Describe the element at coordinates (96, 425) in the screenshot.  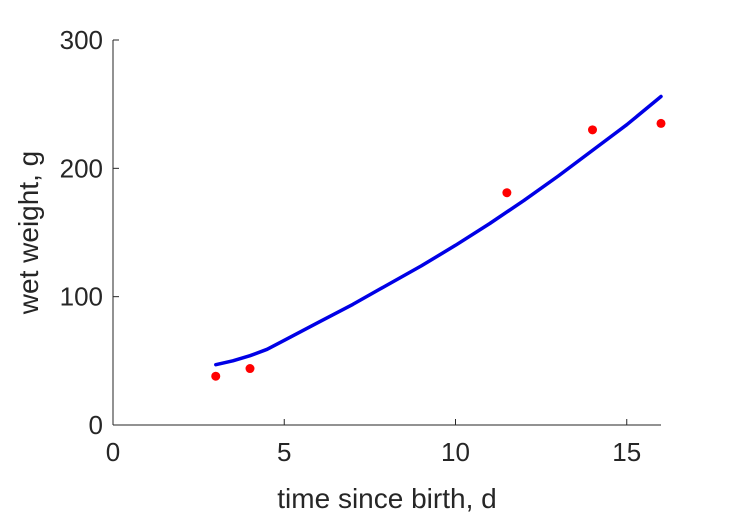
I see `y-tick-label: 0` at that location.